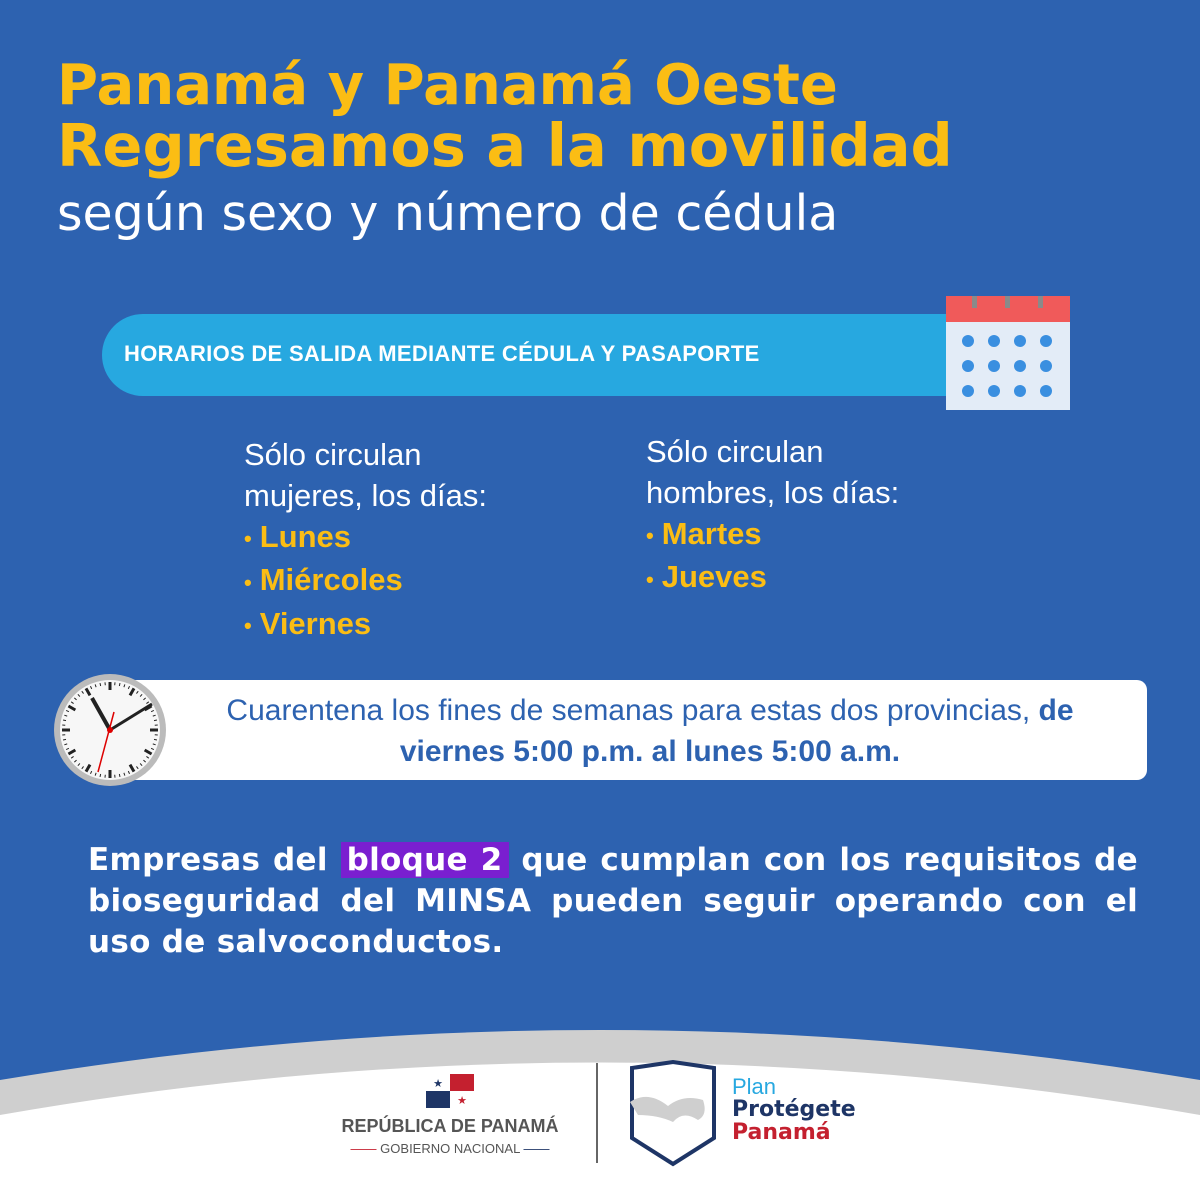 This screenshot has width=1200, height=1200. What do you see at coordinates (333, 454) in the screenshot?
I see `women-line-1: Sólo circulan` at bounding box center [333, 454].